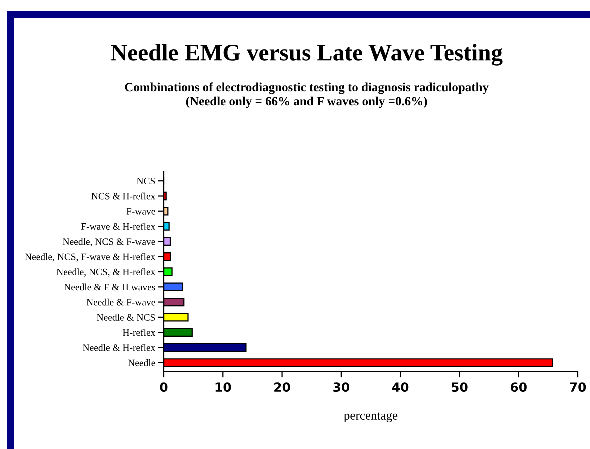 This screenshot has width=590, height=449. Describe the element at coordinates (139, 332) in the screenshot. I see `y-tick-label: H-reflex` at that location.